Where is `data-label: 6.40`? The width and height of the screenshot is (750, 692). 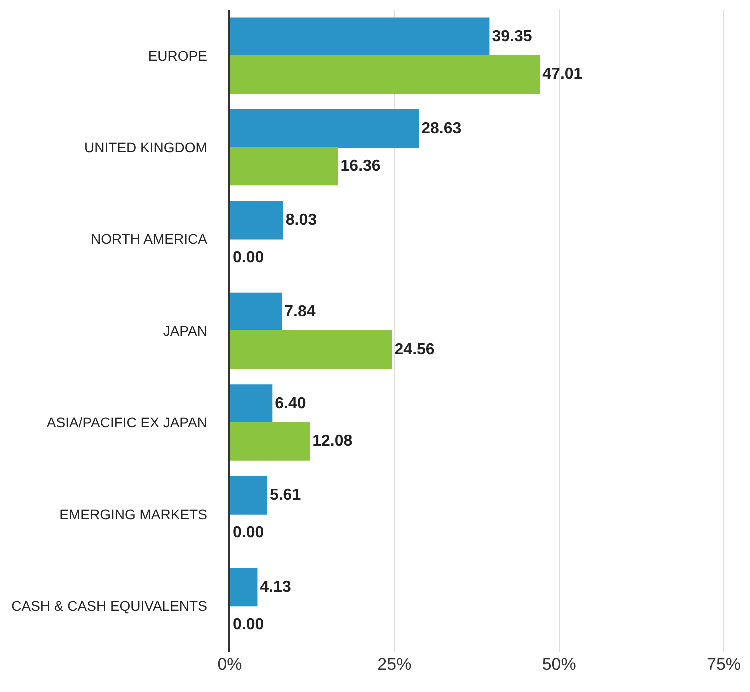
data-label: 6.40 is located at coordinates (290, 403).